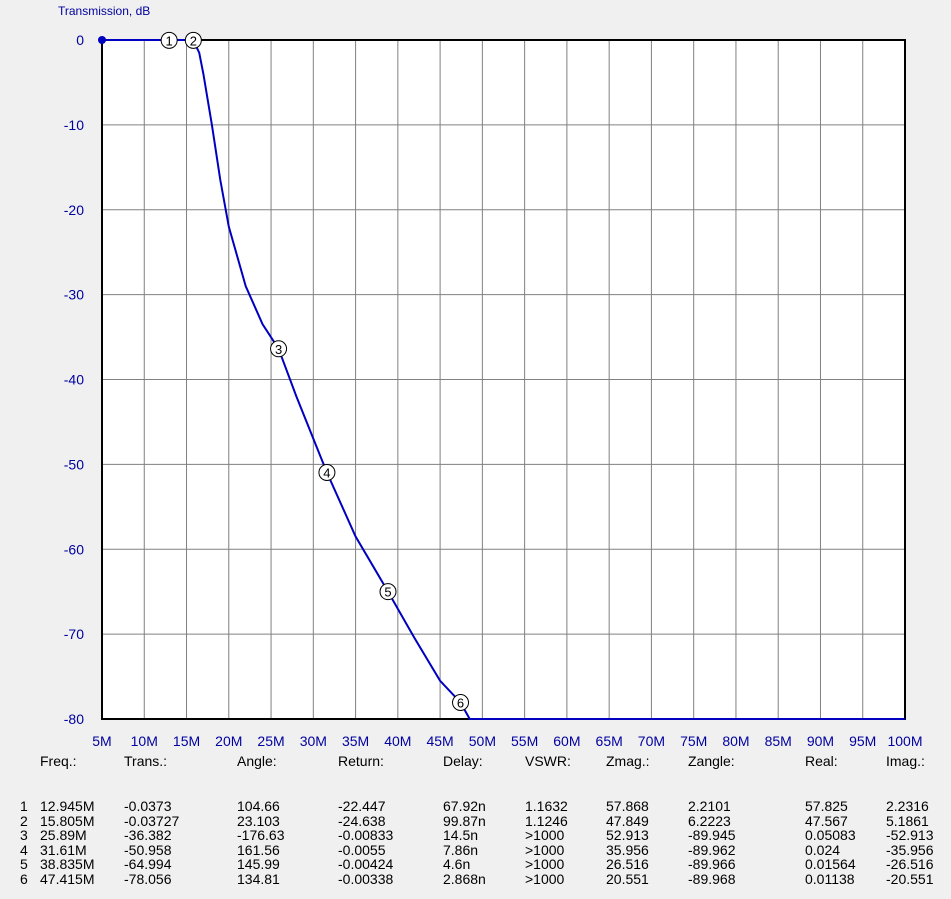 This screenshot has width=951, height=899. I want to click on table-cell: -89.962, so click(712, 849).